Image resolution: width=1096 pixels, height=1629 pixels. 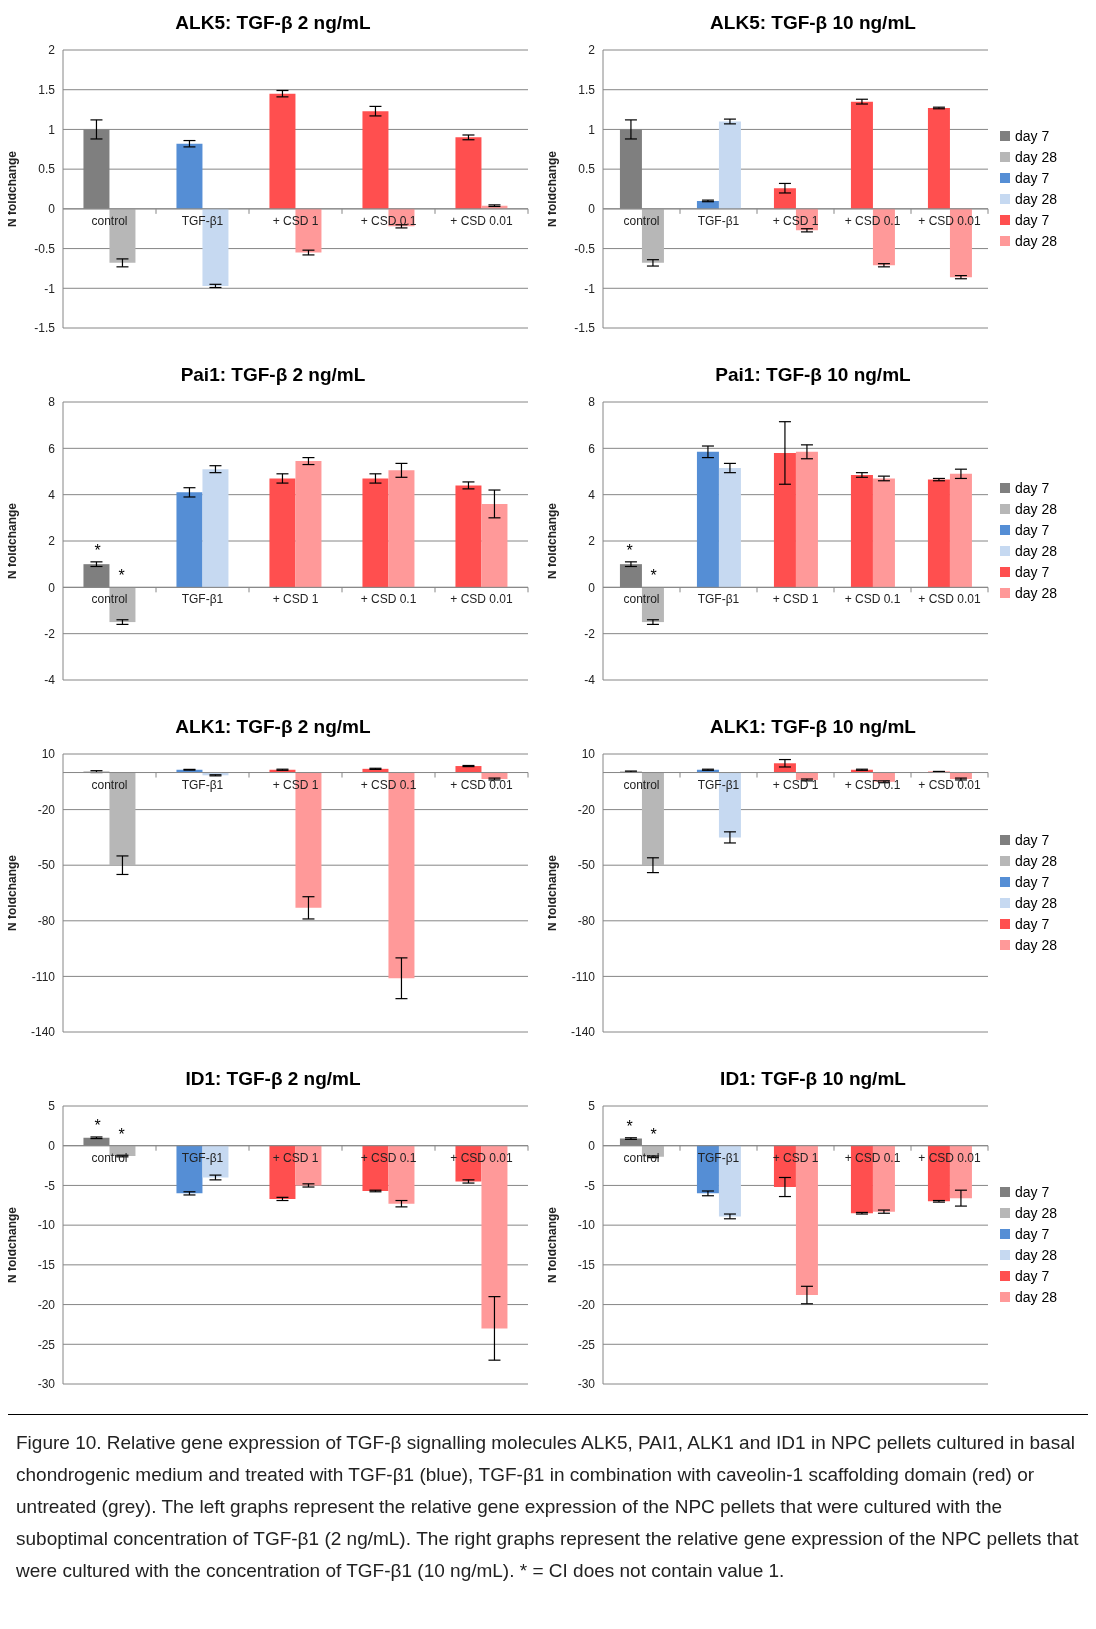 What do you see at coordinates (46, 1225) in the screenshot?
I see `y-tick-label: -10` at bounding box center [46, 1225].